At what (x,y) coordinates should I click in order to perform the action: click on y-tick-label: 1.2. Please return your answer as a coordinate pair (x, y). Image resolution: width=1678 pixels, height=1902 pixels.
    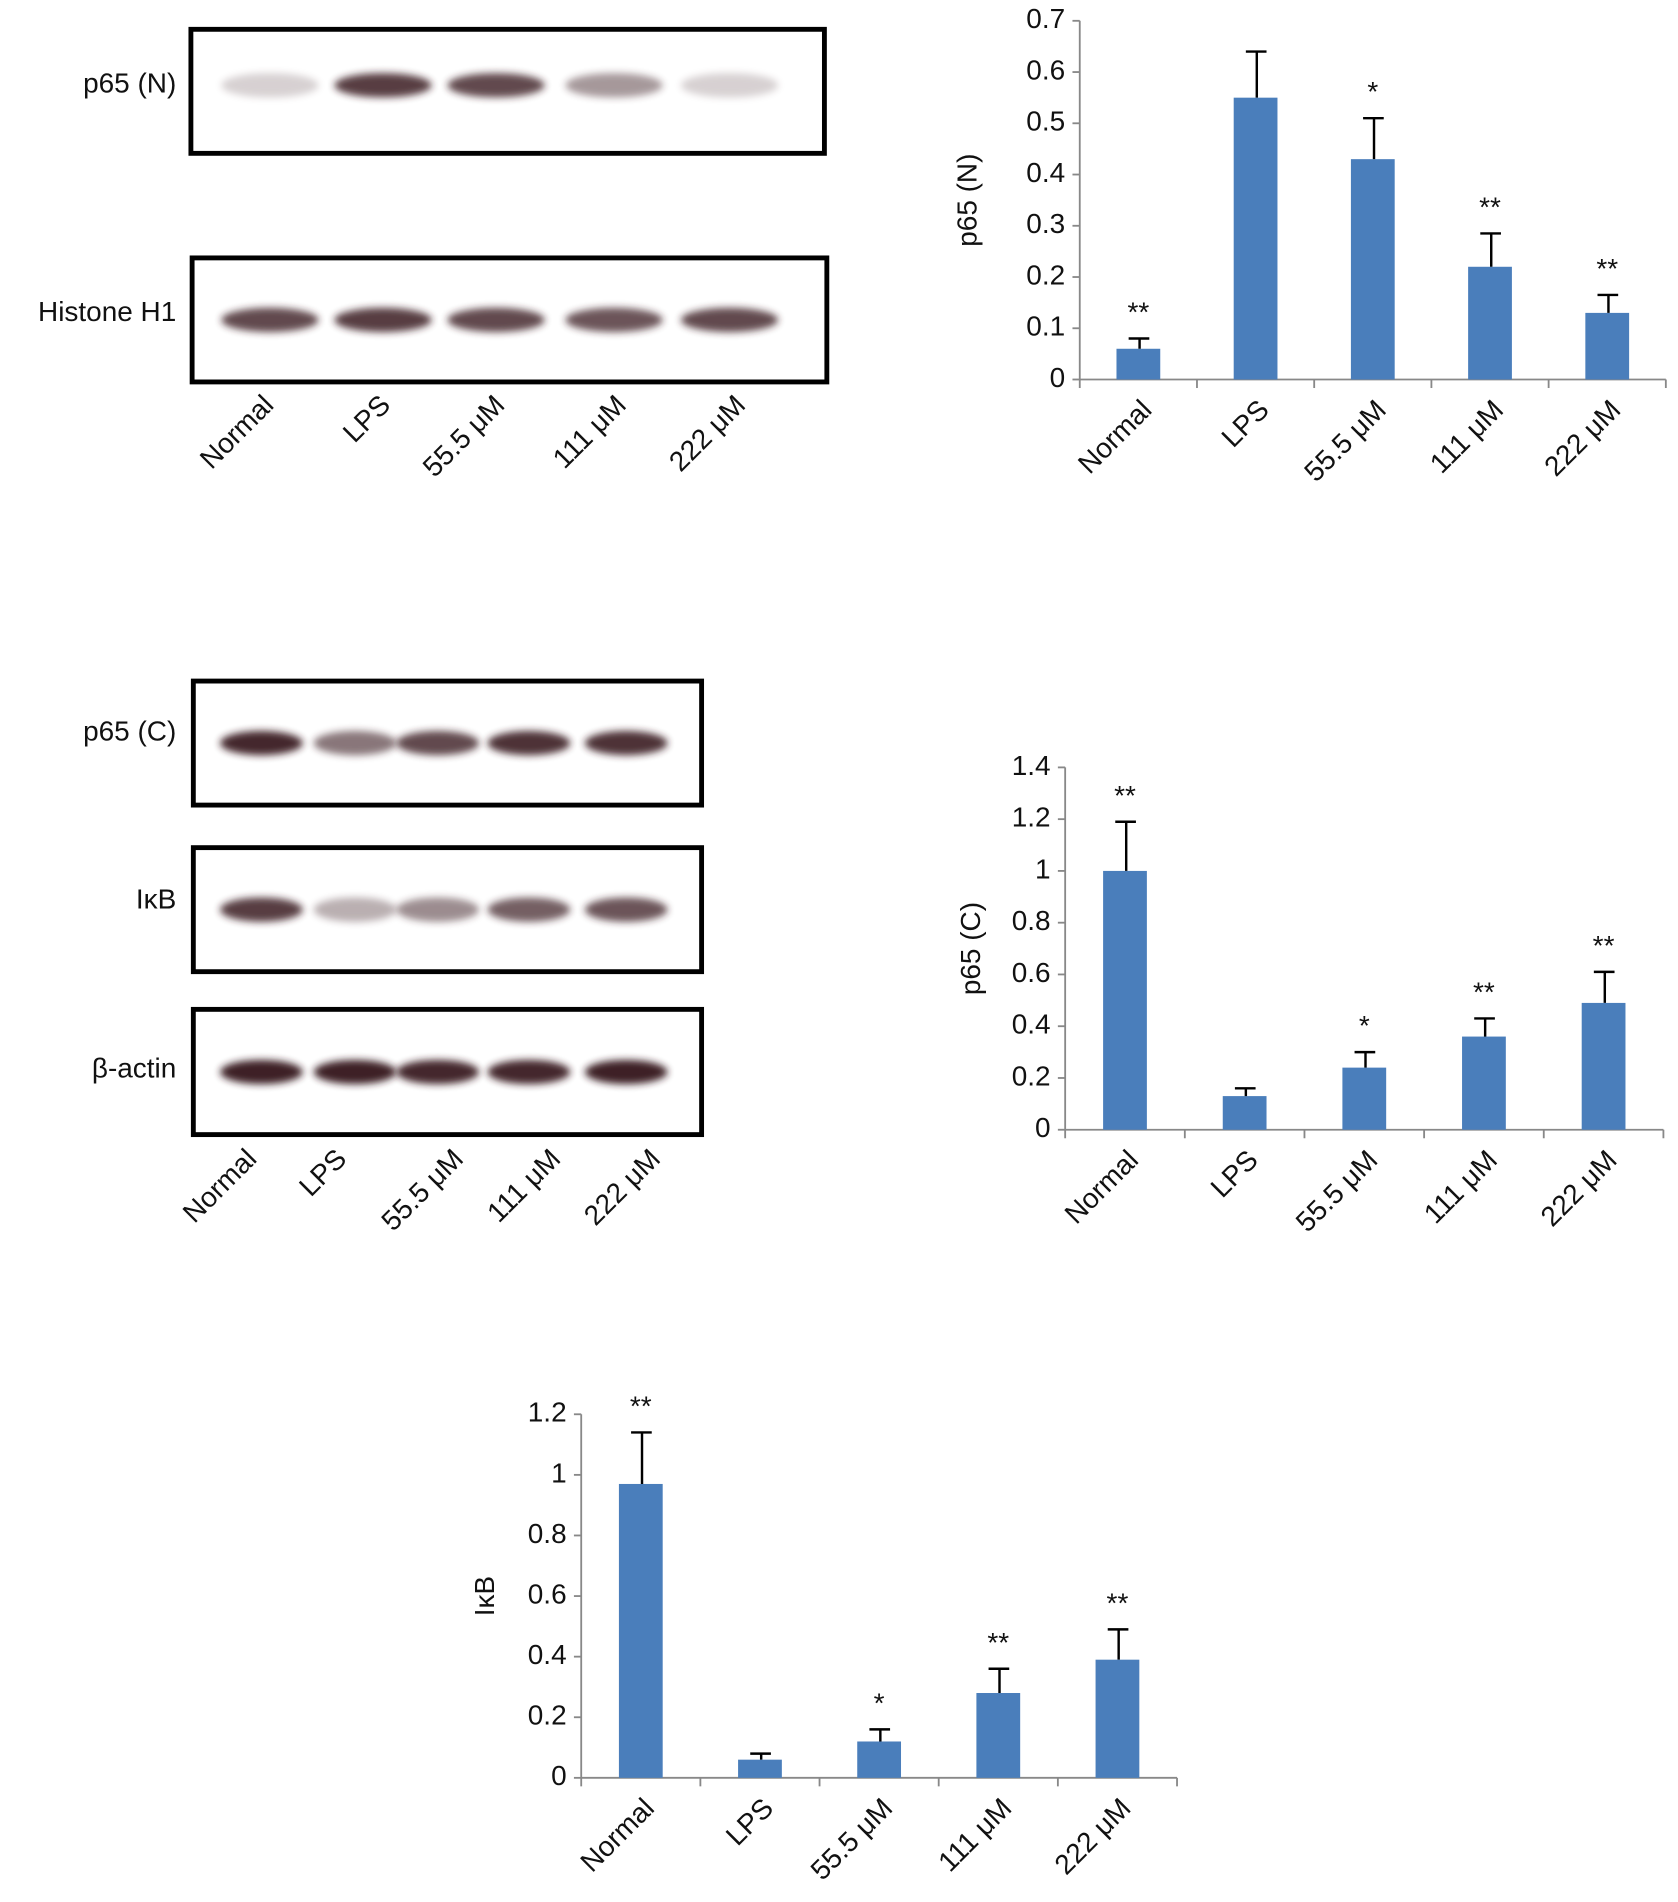
    Looking at the image, I should click on (1031, 817).